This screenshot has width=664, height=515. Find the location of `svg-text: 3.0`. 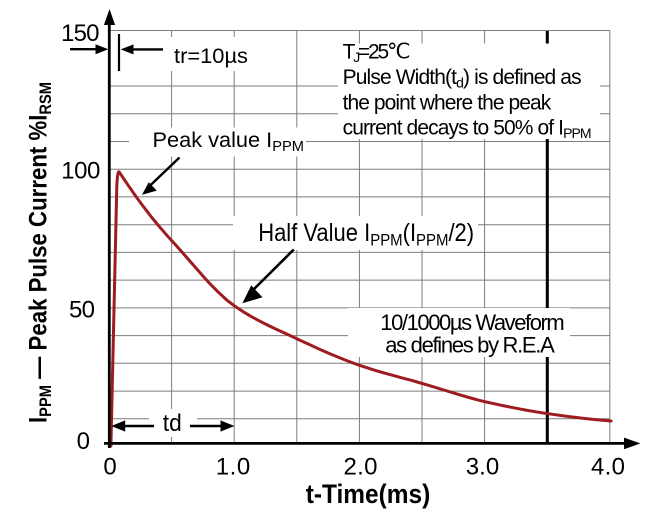

svg-text: 3.0 is located at coordinates (483, 467).